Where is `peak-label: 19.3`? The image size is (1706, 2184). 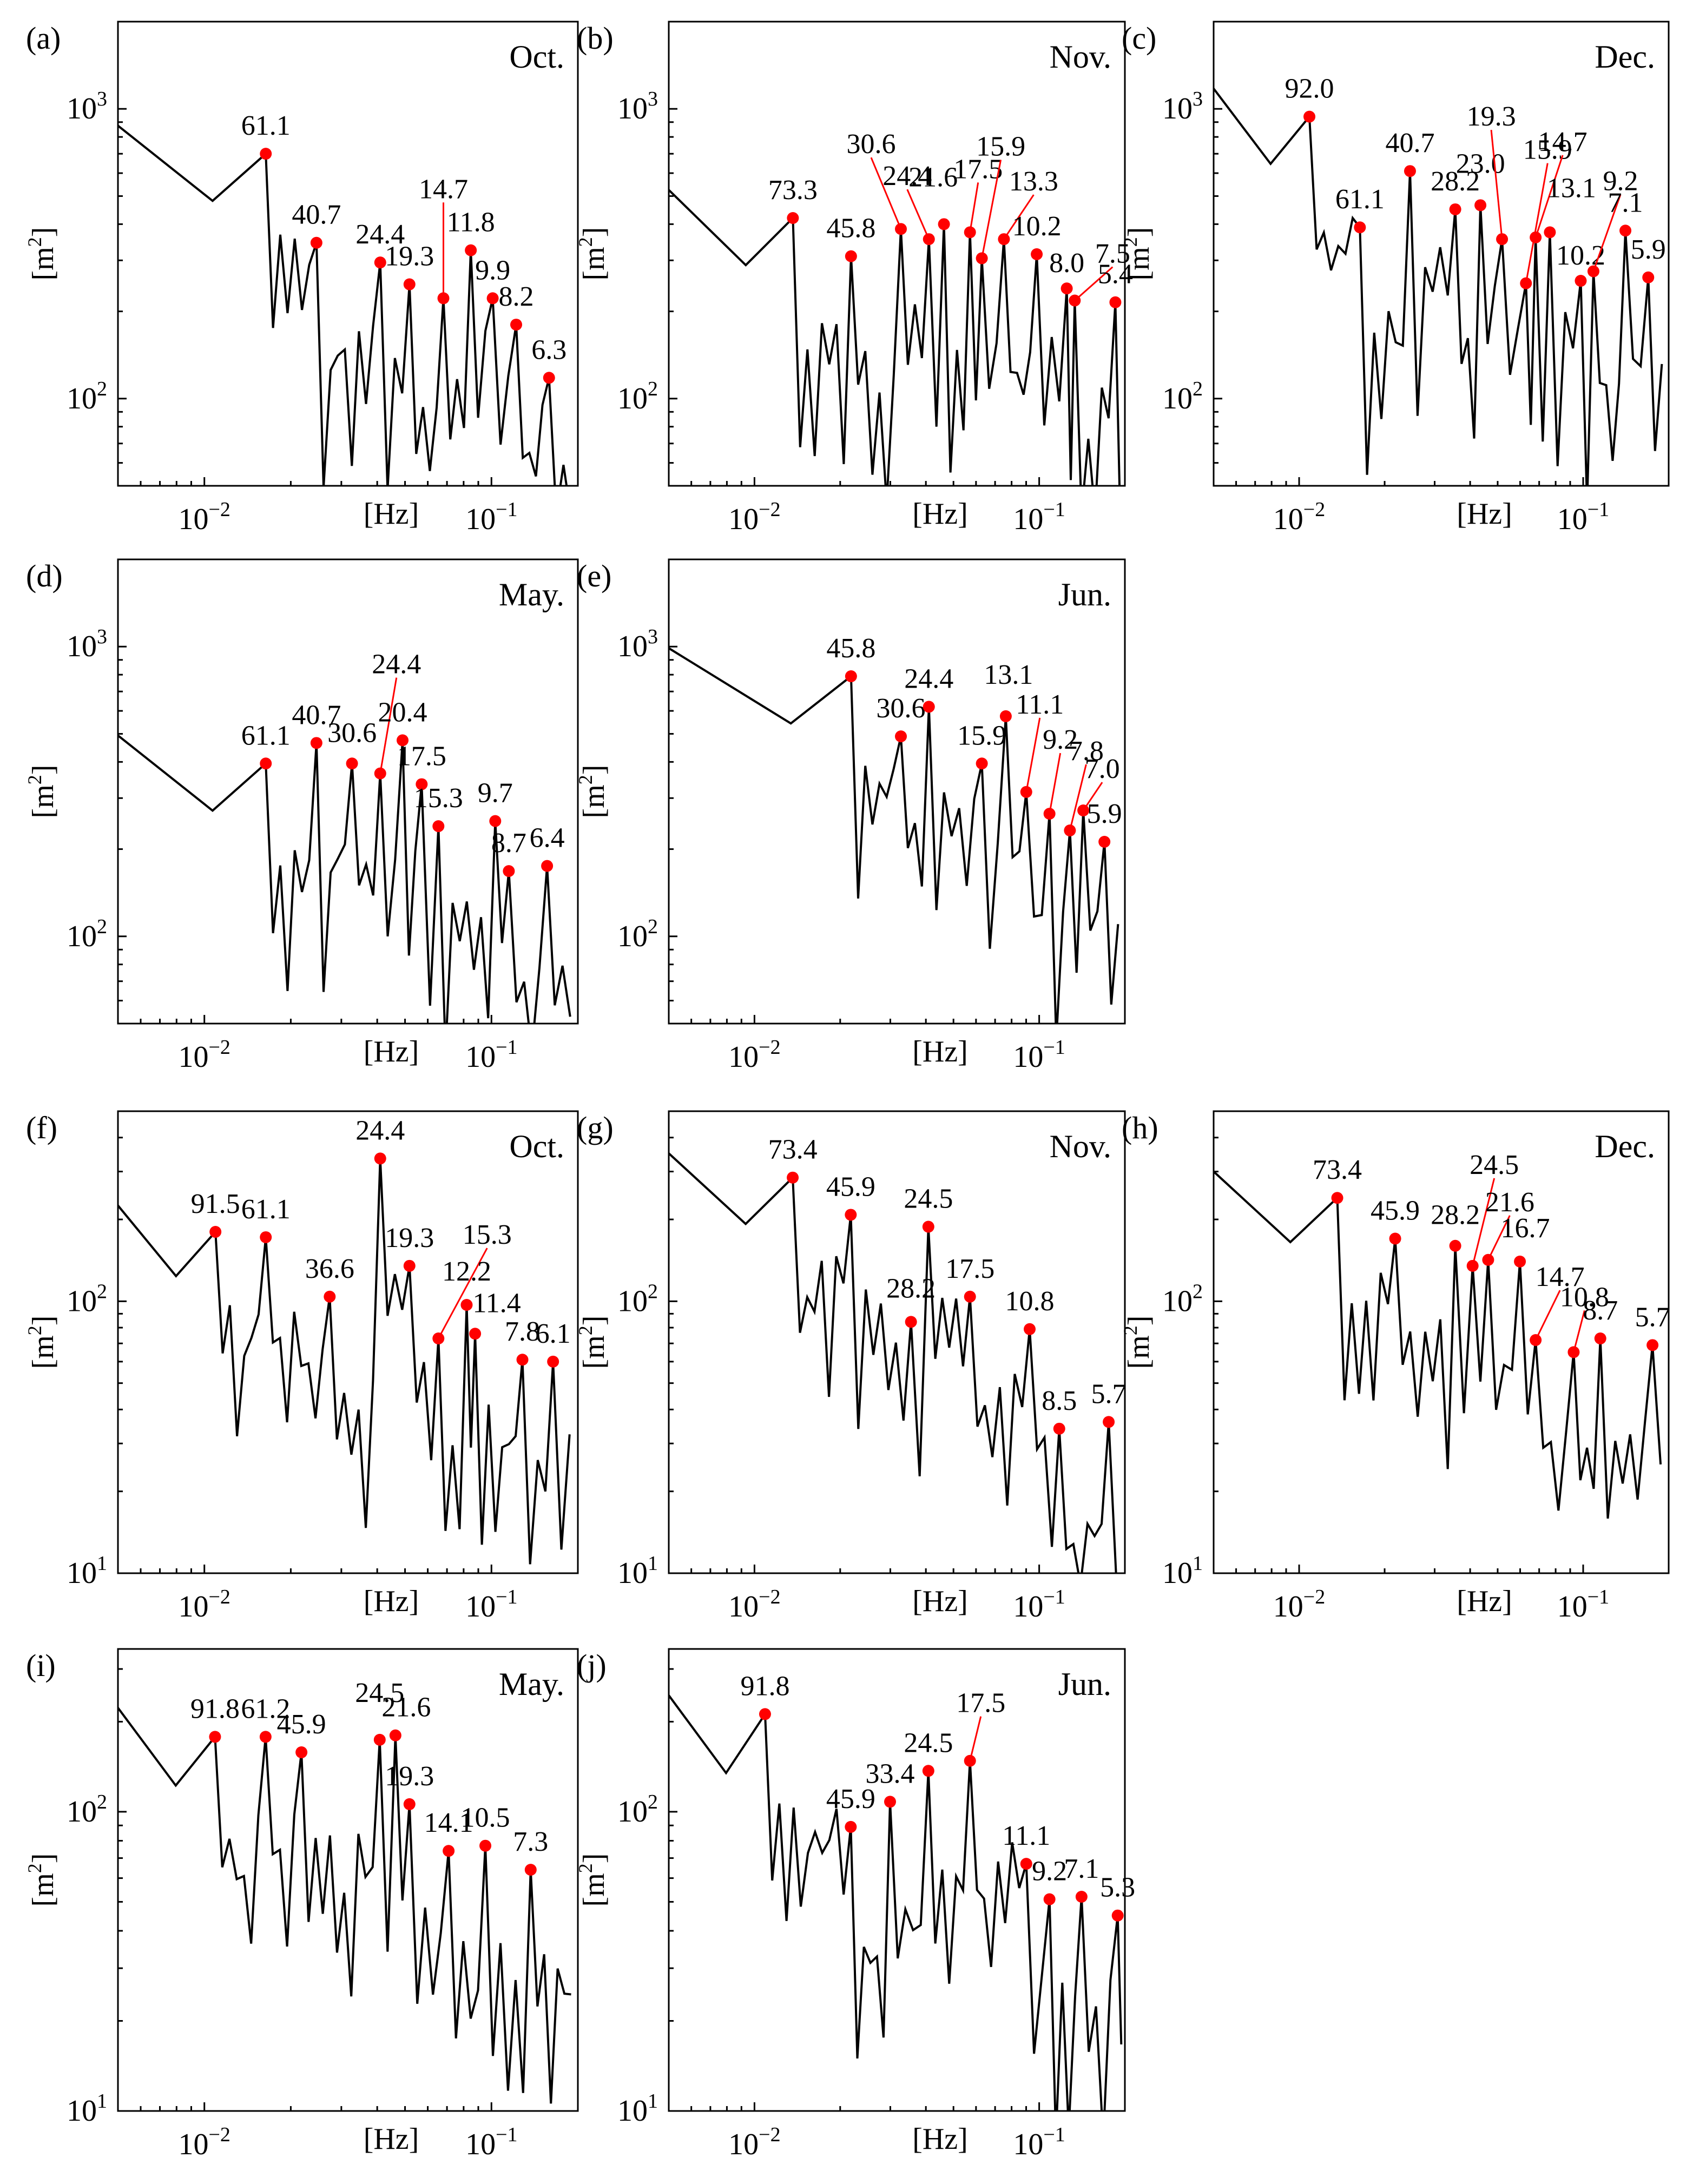
peak-label: 19.3 is located at coordinates (409, 1777).